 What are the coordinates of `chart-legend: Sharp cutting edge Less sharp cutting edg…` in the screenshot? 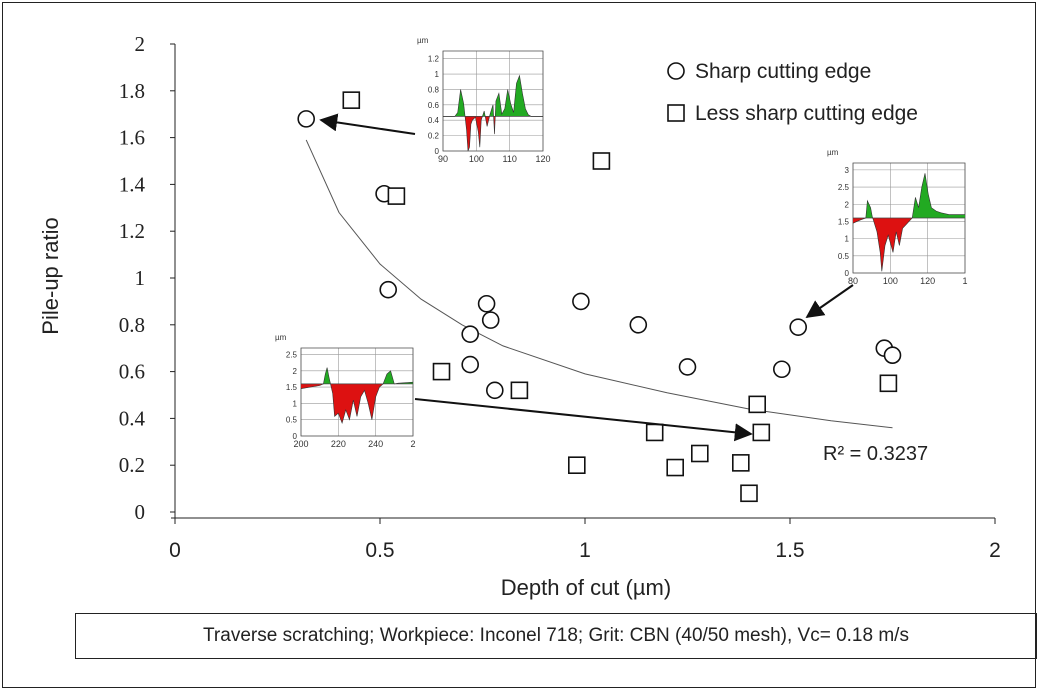 It's located at (792, 92).